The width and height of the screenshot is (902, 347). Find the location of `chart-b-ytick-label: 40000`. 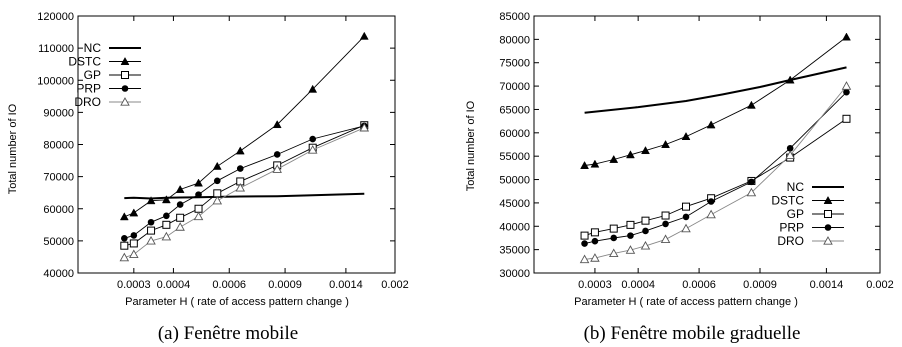

chart-b-ytick-label: 40000 is located at coordinates (514, 227).